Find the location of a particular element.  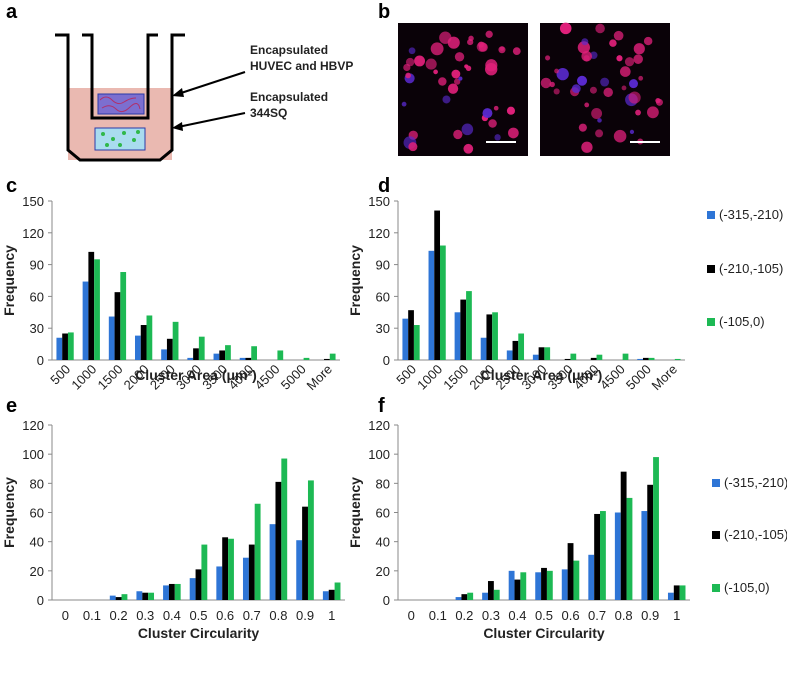

x-tick-label: 1000 is located at coordinates (429, 377).